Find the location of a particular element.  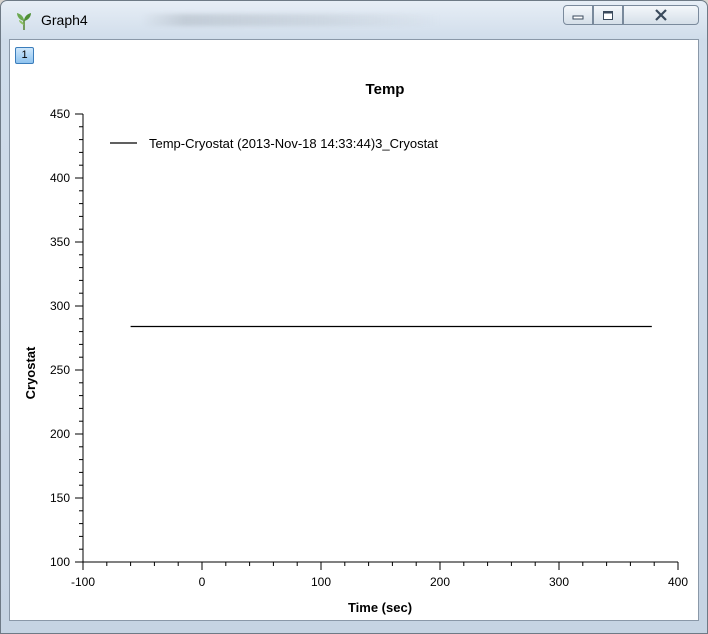

close-button is located at coordinates (661, 15).